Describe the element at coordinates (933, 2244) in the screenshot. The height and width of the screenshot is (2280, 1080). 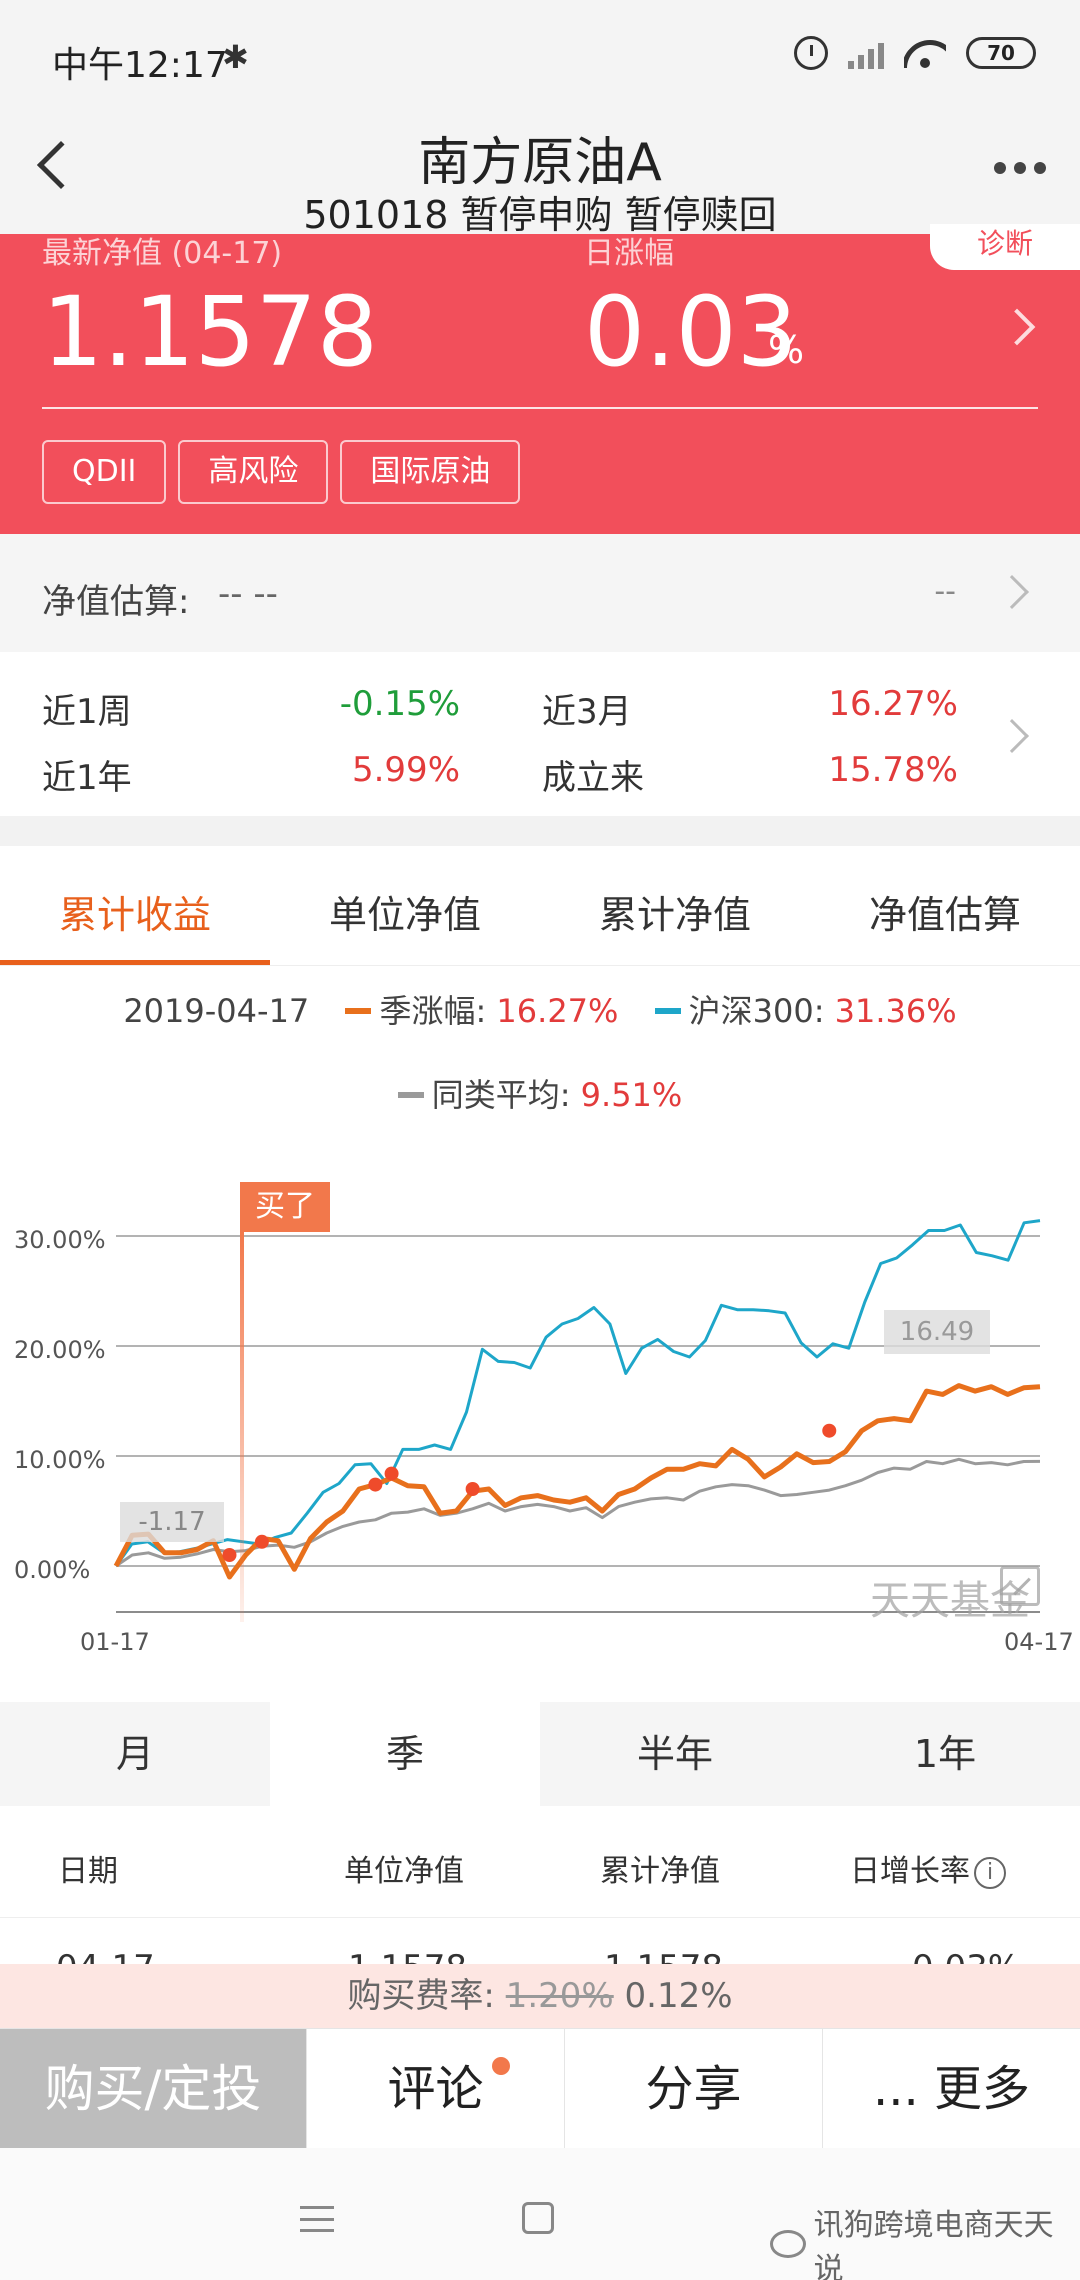
I see `wechat-account-name: 讯狗跨境电商天天说` at that location.